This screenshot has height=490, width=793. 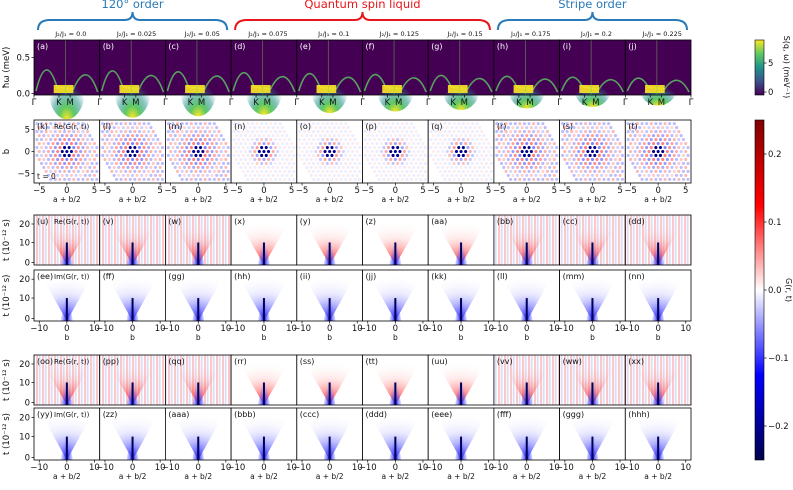 What do you see at coordinates (502, 276) in the screenshot?
I see `panel-letter: (ll)` at bounding box center [502, 276].